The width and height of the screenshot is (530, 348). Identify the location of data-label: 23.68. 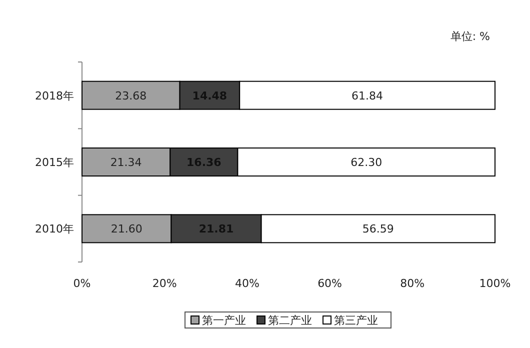
(131, 95).